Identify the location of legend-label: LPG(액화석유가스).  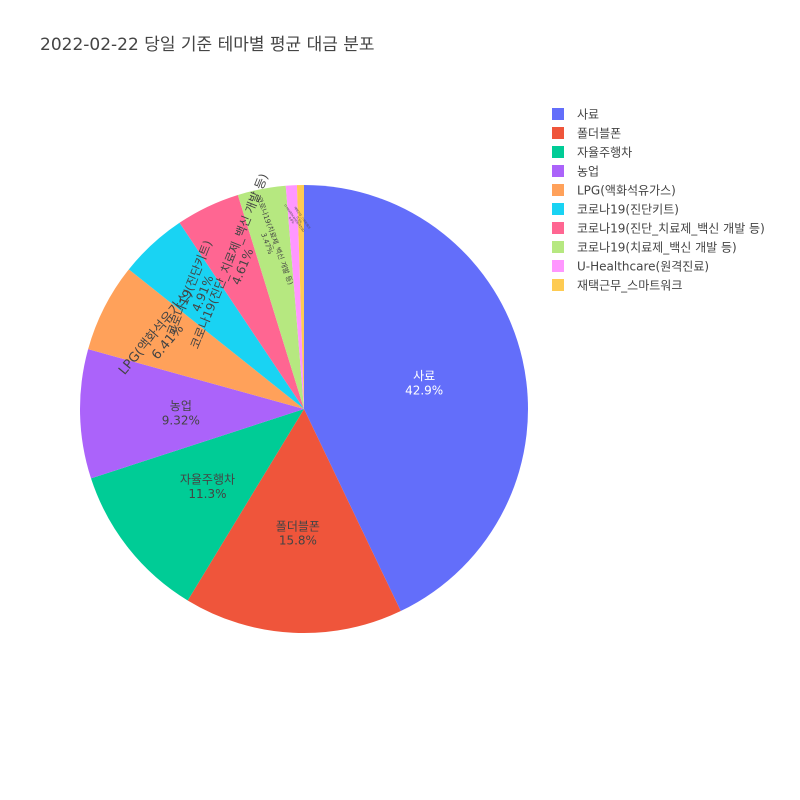
(626, 191).